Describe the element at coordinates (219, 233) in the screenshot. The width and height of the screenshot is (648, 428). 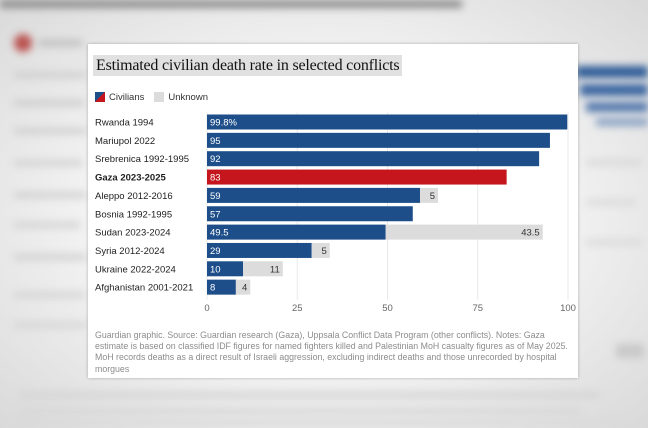
I see `bar-value-label: 49.5` at that location.